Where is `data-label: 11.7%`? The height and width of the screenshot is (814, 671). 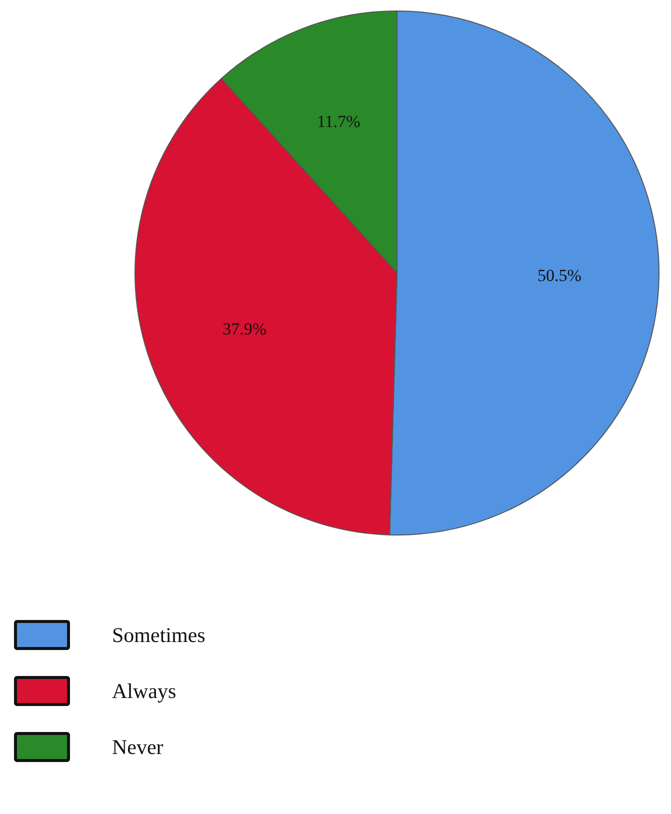
data-label: 11.7% is located at coordinates (338, 121).